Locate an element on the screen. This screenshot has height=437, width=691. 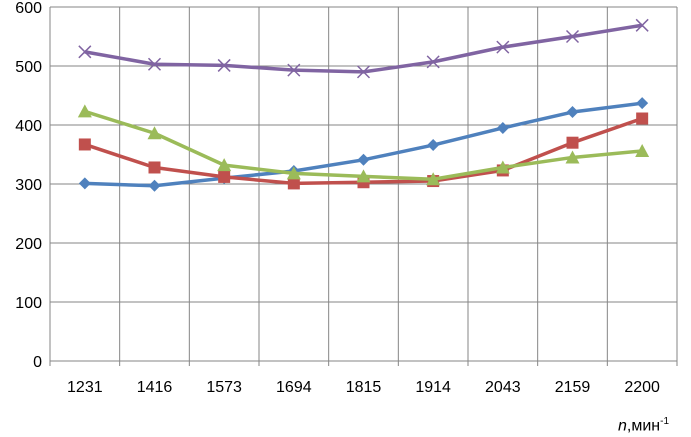
x-axis-unit: ,мин is located at coordinates (643, 426).